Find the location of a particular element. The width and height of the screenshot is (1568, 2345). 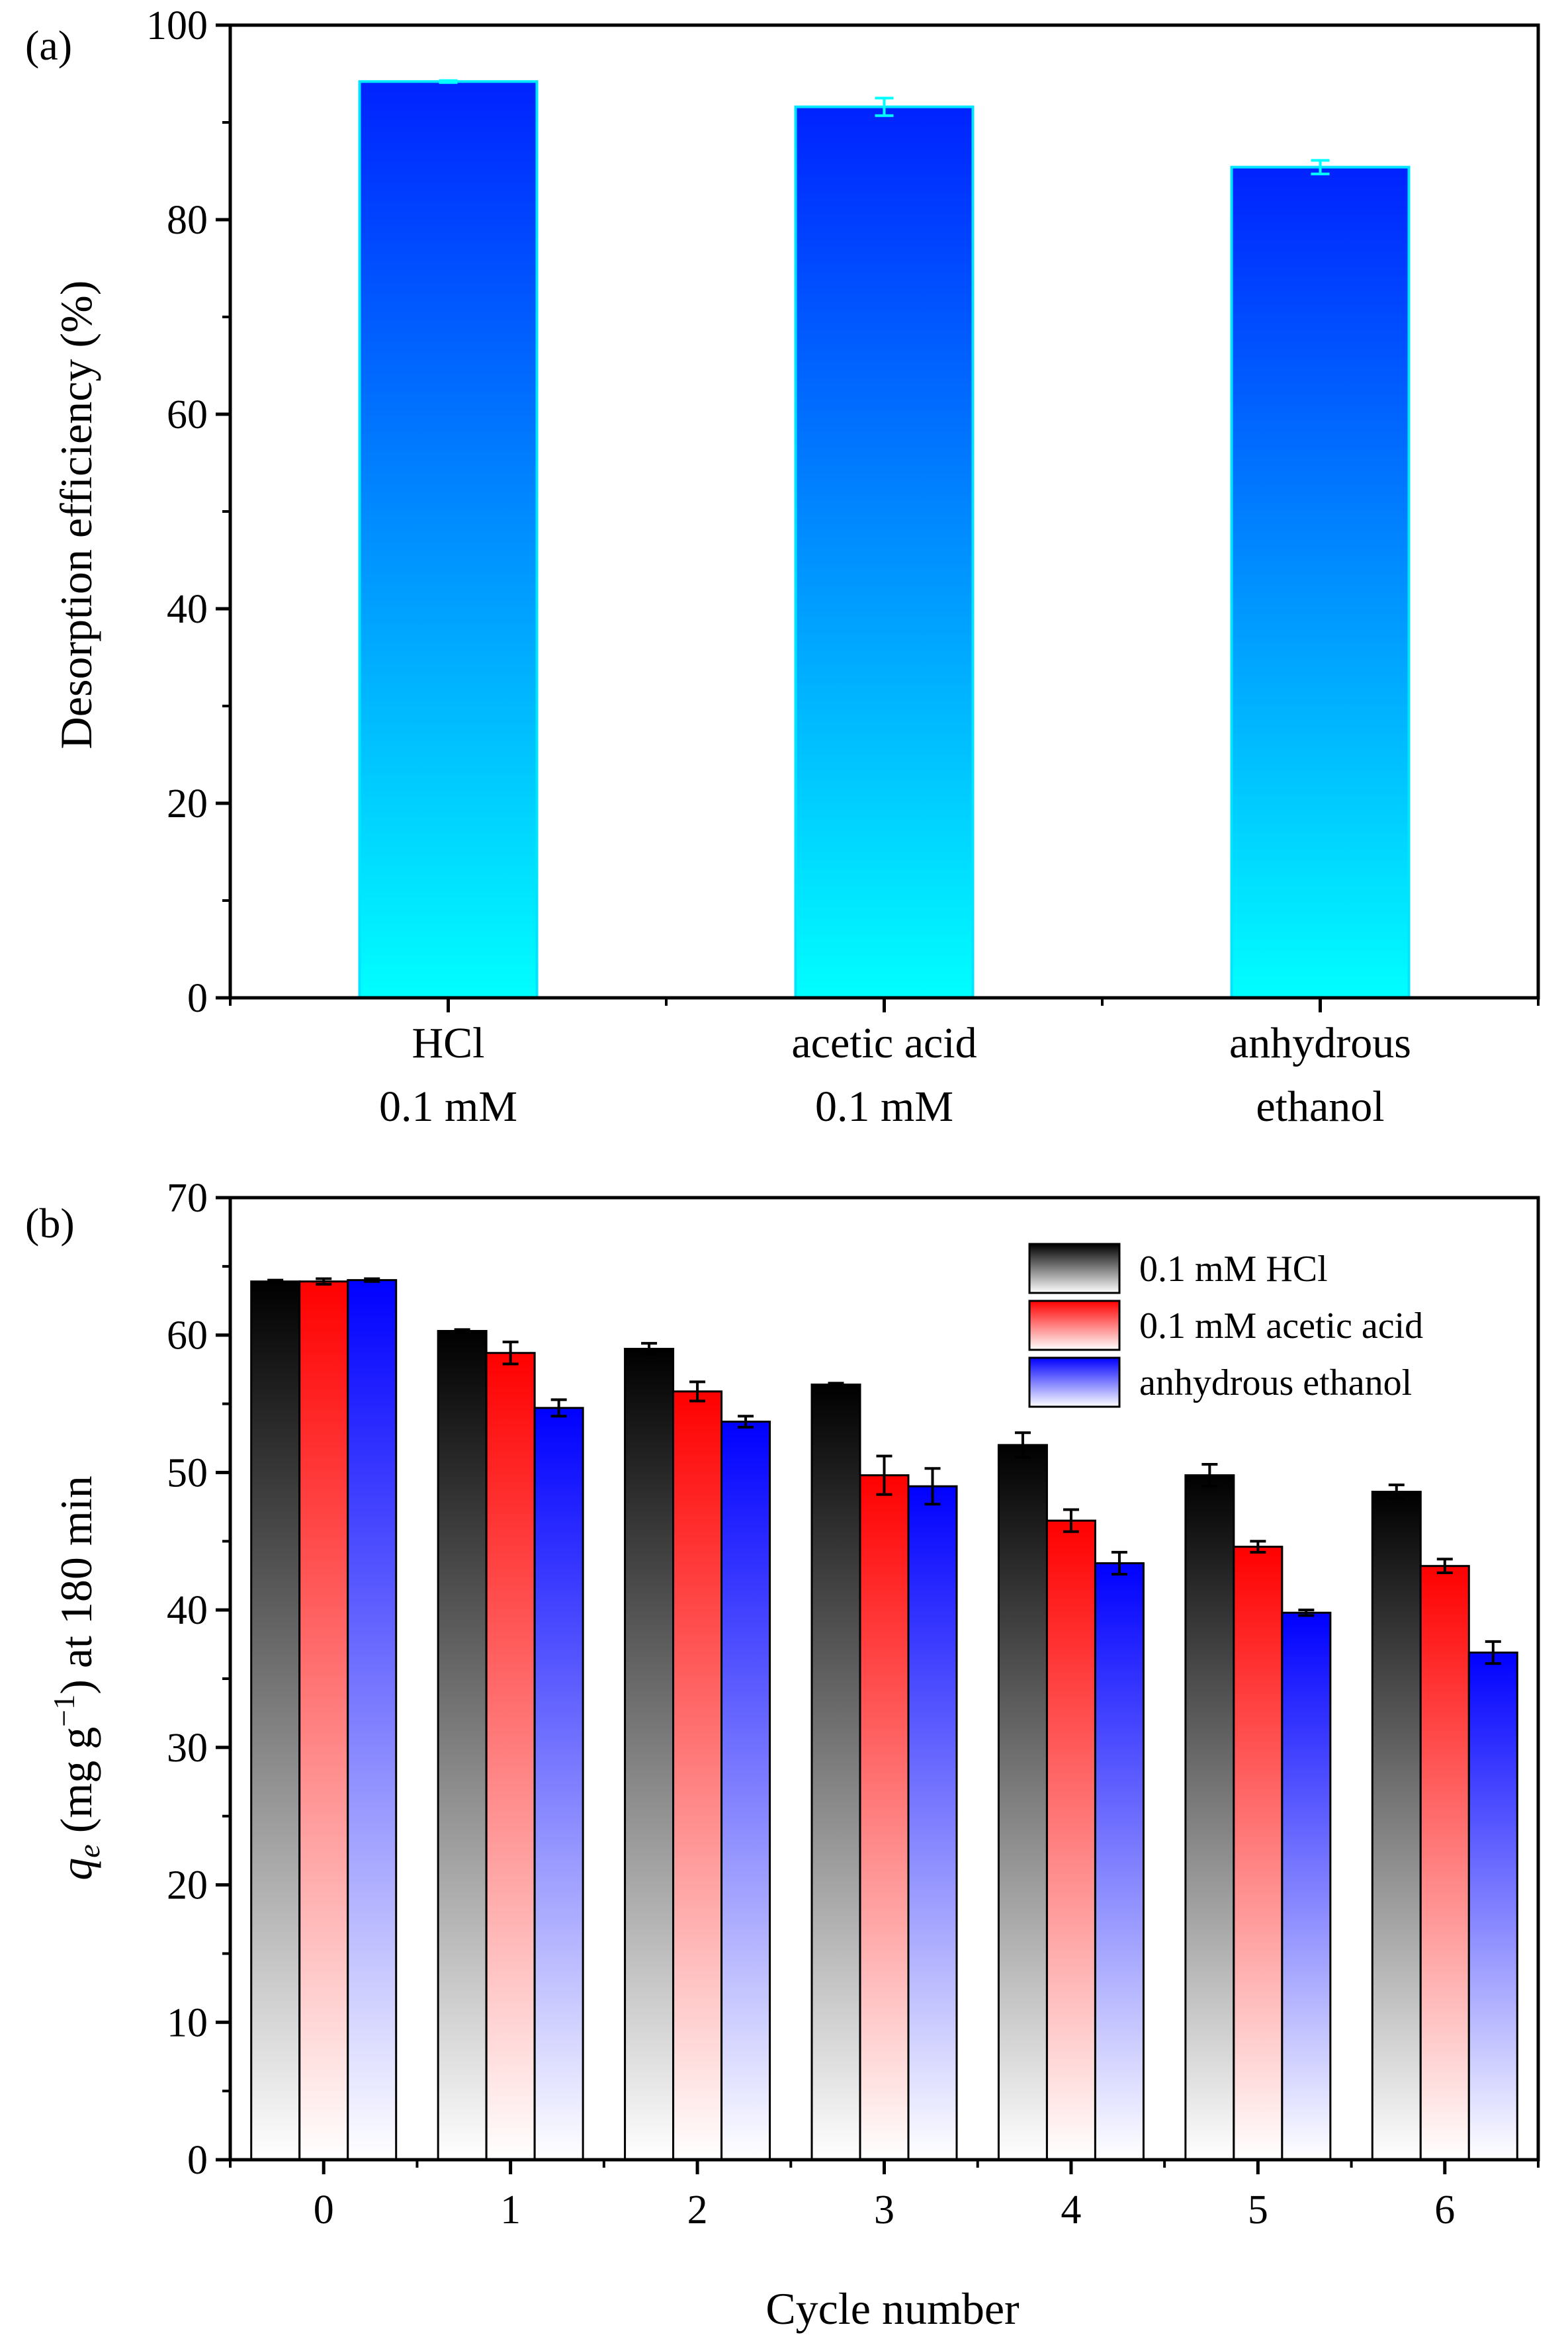

legend-label-acetic-acid: 0.1 mM acetic acid is located at coordinates (1281, 1326).